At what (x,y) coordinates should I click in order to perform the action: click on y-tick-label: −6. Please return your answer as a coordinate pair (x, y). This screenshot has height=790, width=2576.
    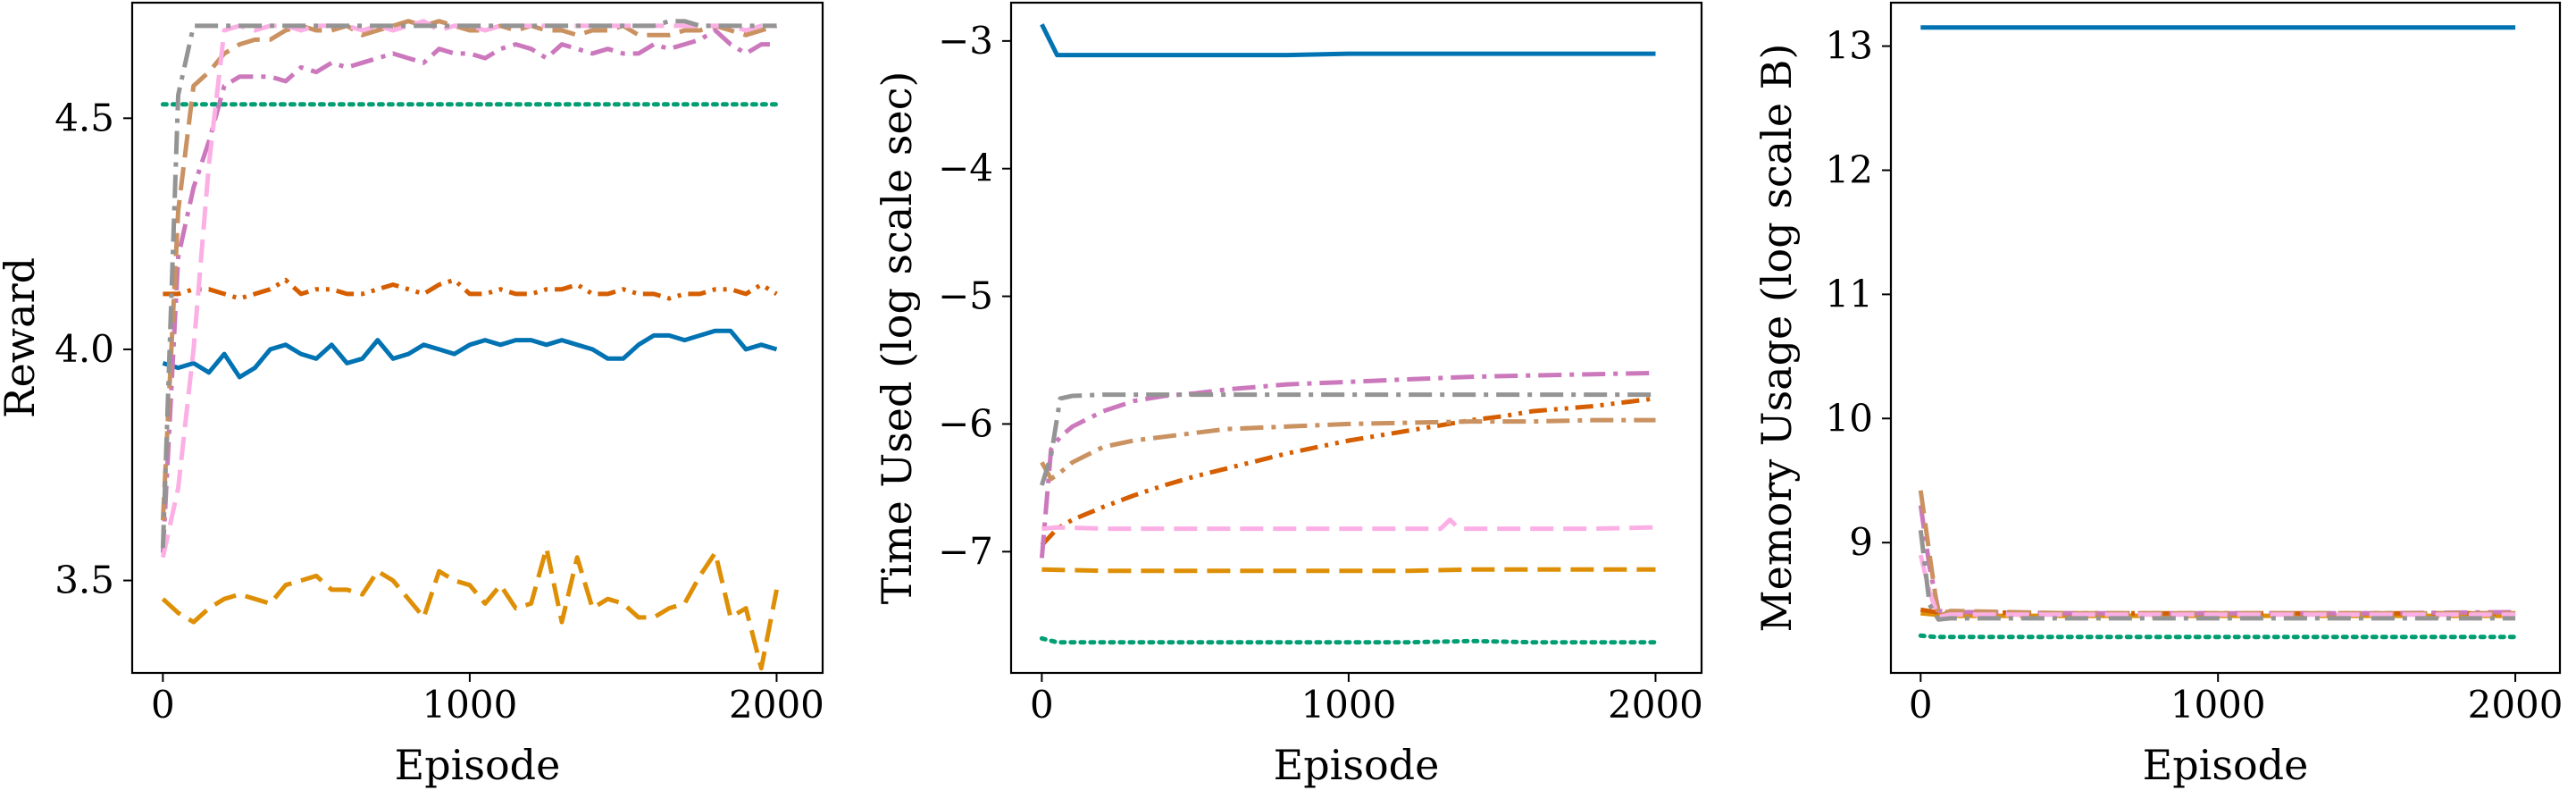
    Looking at the image, I should click on (966, 423).